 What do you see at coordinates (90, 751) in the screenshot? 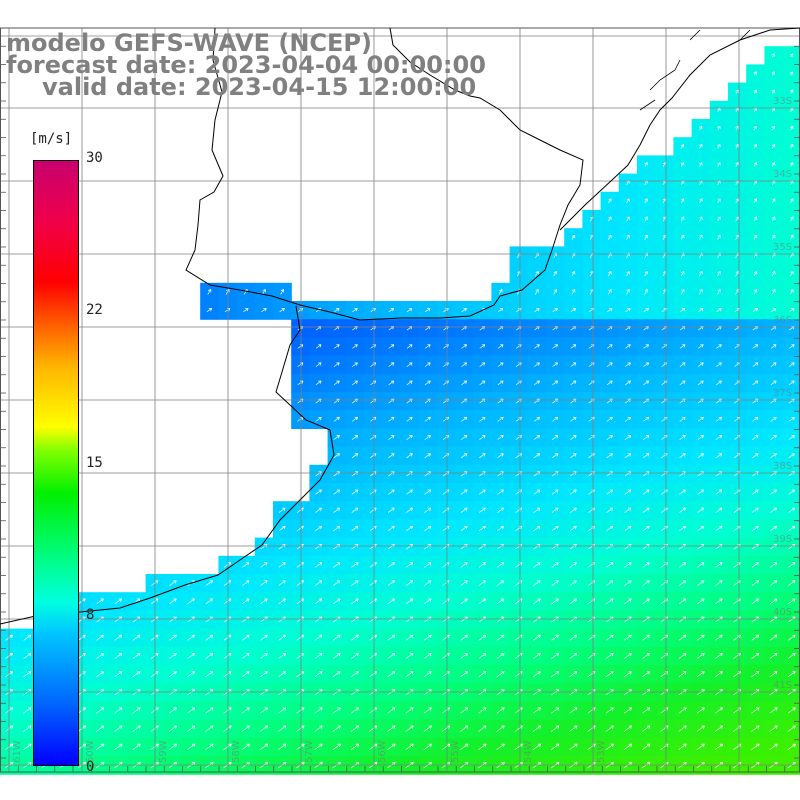
I see `lon-label: 60W` at bounding box center [90, 751].